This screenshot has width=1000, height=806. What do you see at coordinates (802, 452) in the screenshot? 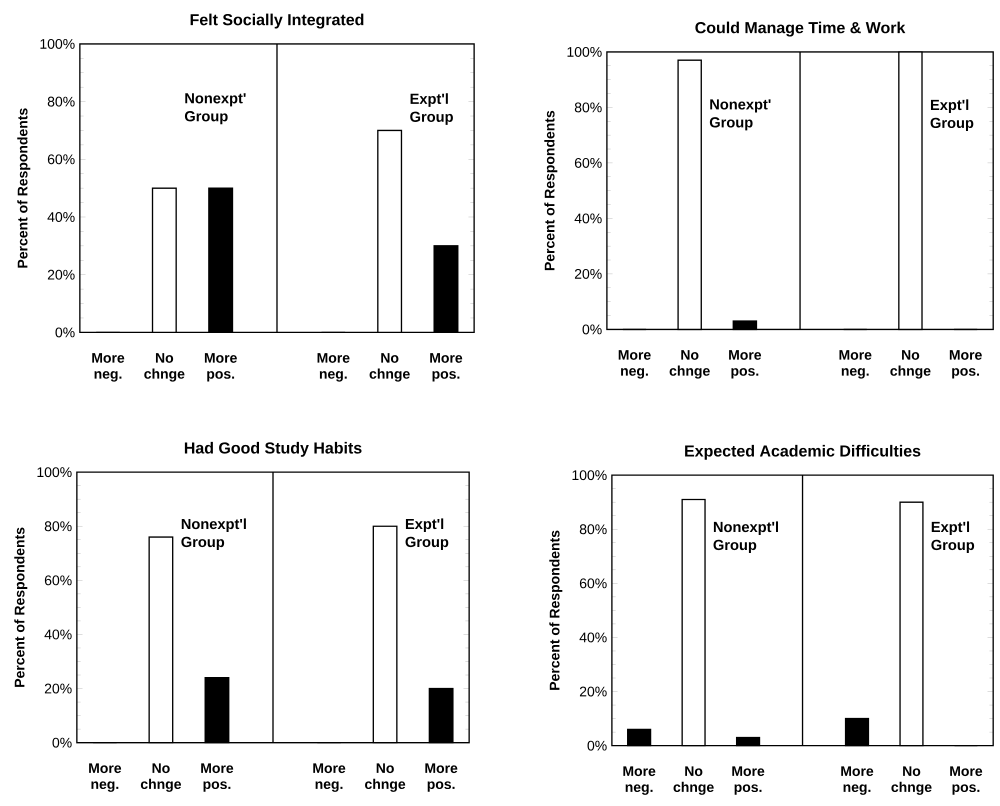
I see `chart-title: Expected Academic Difficulties` at bounding box center [802, 452].